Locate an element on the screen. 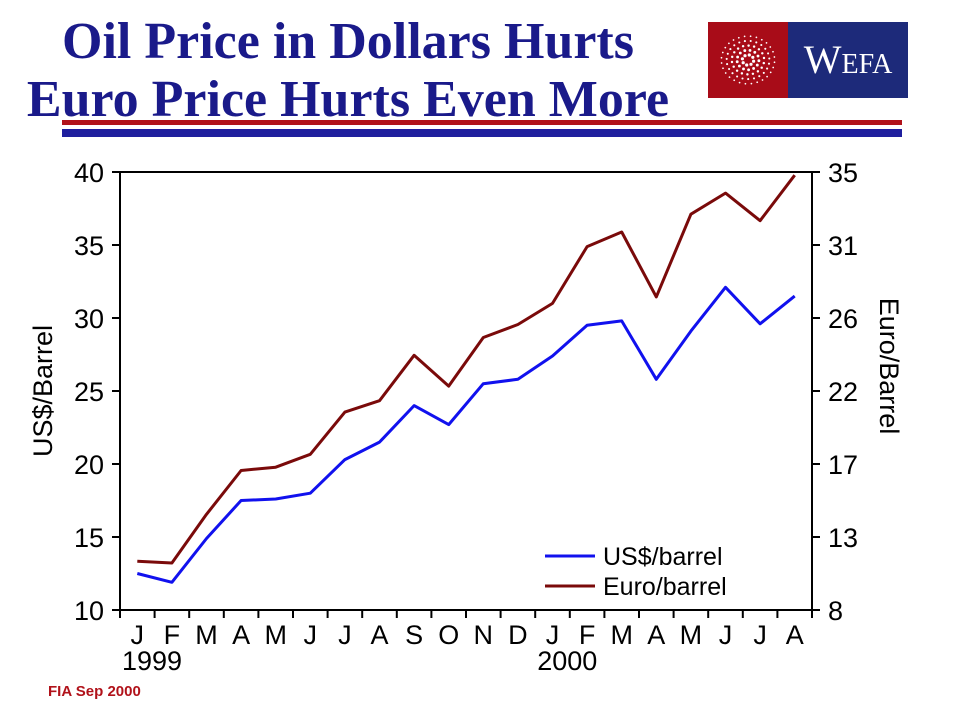 The height and width of the screenshot is (720, 960). logo-sphere-mark is located at coordinates (748, 60).